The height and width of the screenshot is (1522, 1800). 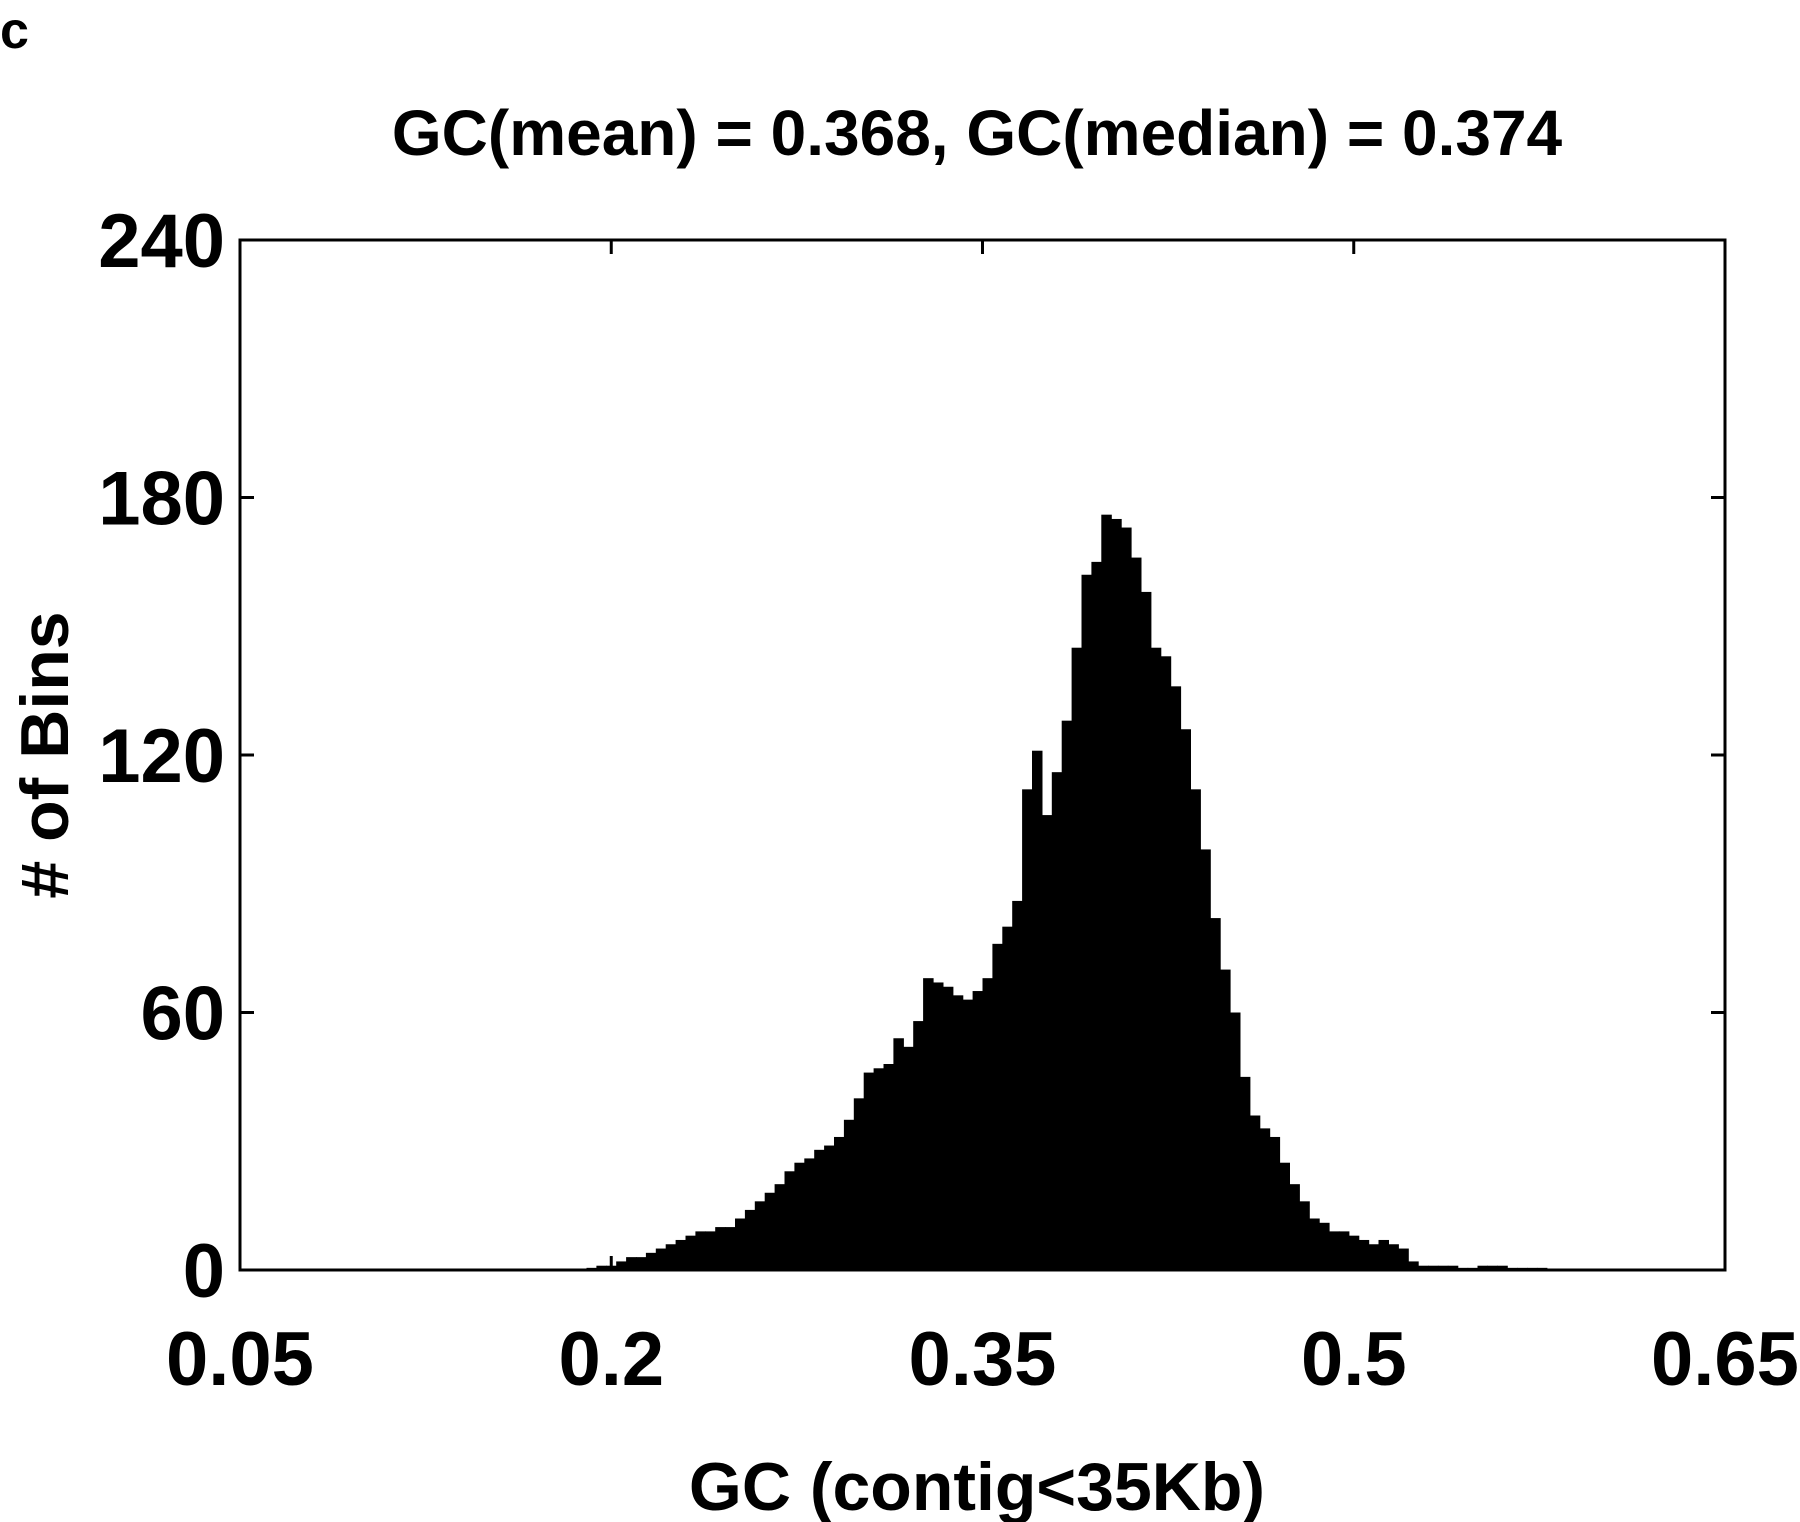 I want to click on x-tick-label: 0.05, so click(x=240, y=1359).